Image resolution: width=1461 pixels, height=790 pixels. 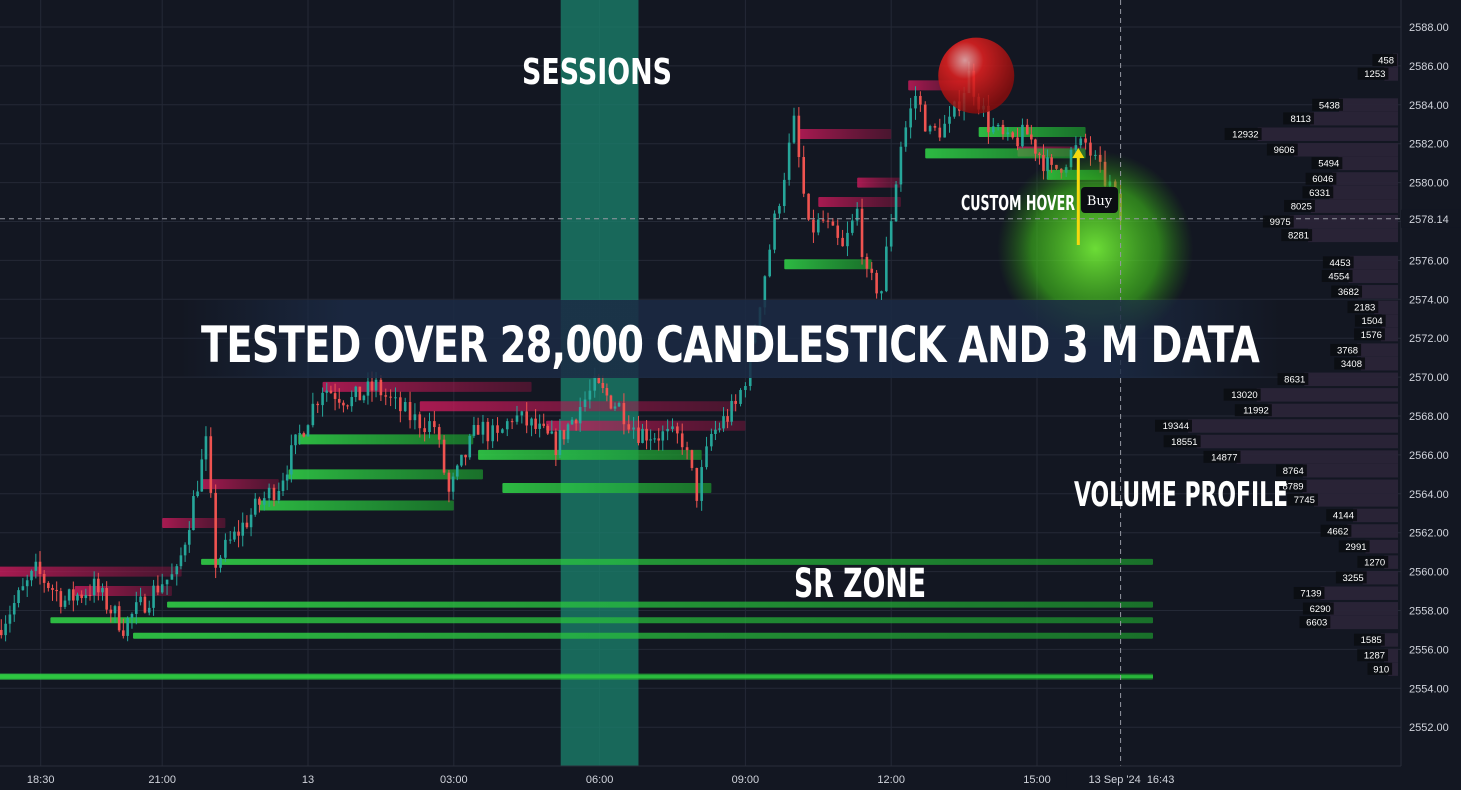 I want to click on price-tick-label: 2556.00, so click(x=1429, y=650).